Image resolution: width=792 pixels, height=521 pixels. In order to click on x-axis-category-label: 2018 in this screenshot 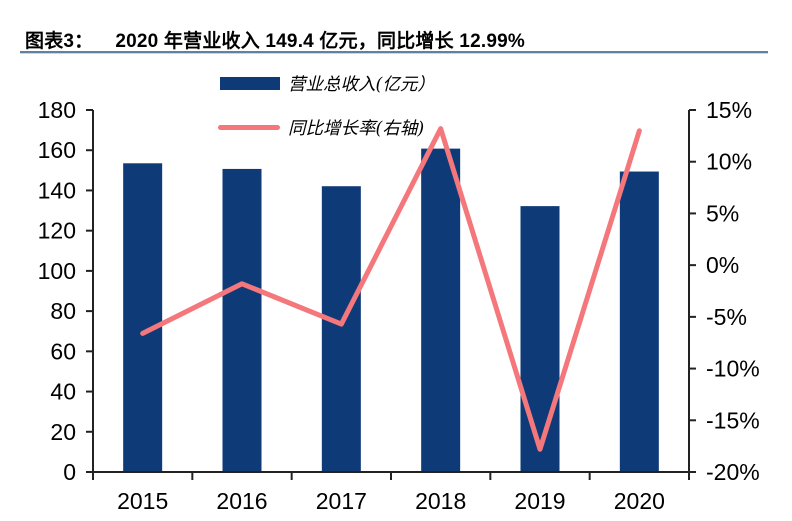, I will do `click(440, 501)`.